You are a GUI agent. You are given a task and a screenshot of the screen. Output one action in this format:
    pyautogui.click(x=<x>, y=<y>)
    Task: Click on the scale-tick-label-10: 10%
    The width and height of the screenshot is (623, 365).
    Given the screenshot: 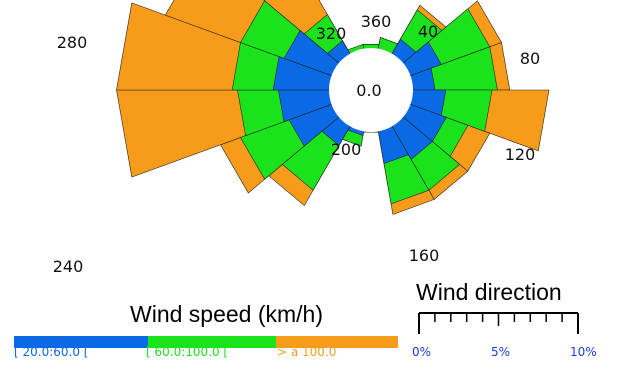 What is the action you would take?
    pyautogui.click(x=583, y=352)
    